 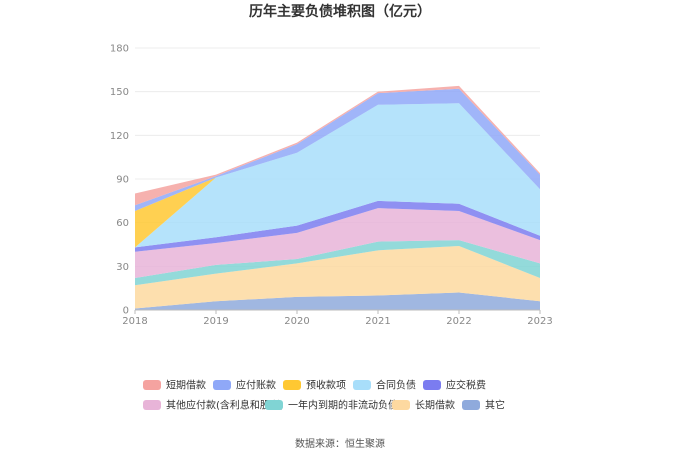 What do you see at coordinates (215, 321) in the screenshot?
I see `x-tick-label: 2019` at bounding box center [215, 321].